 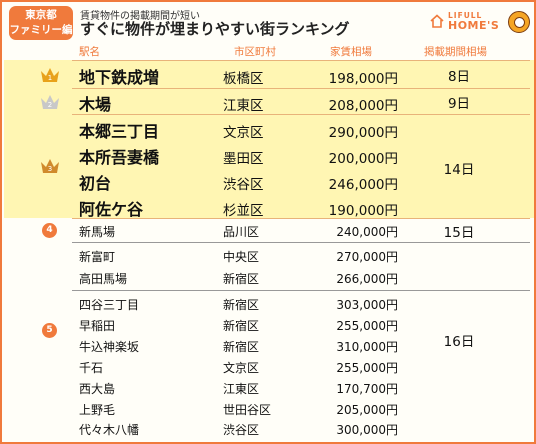 I want to click on rent-value: 310,000円, so click(x=367, y=347).